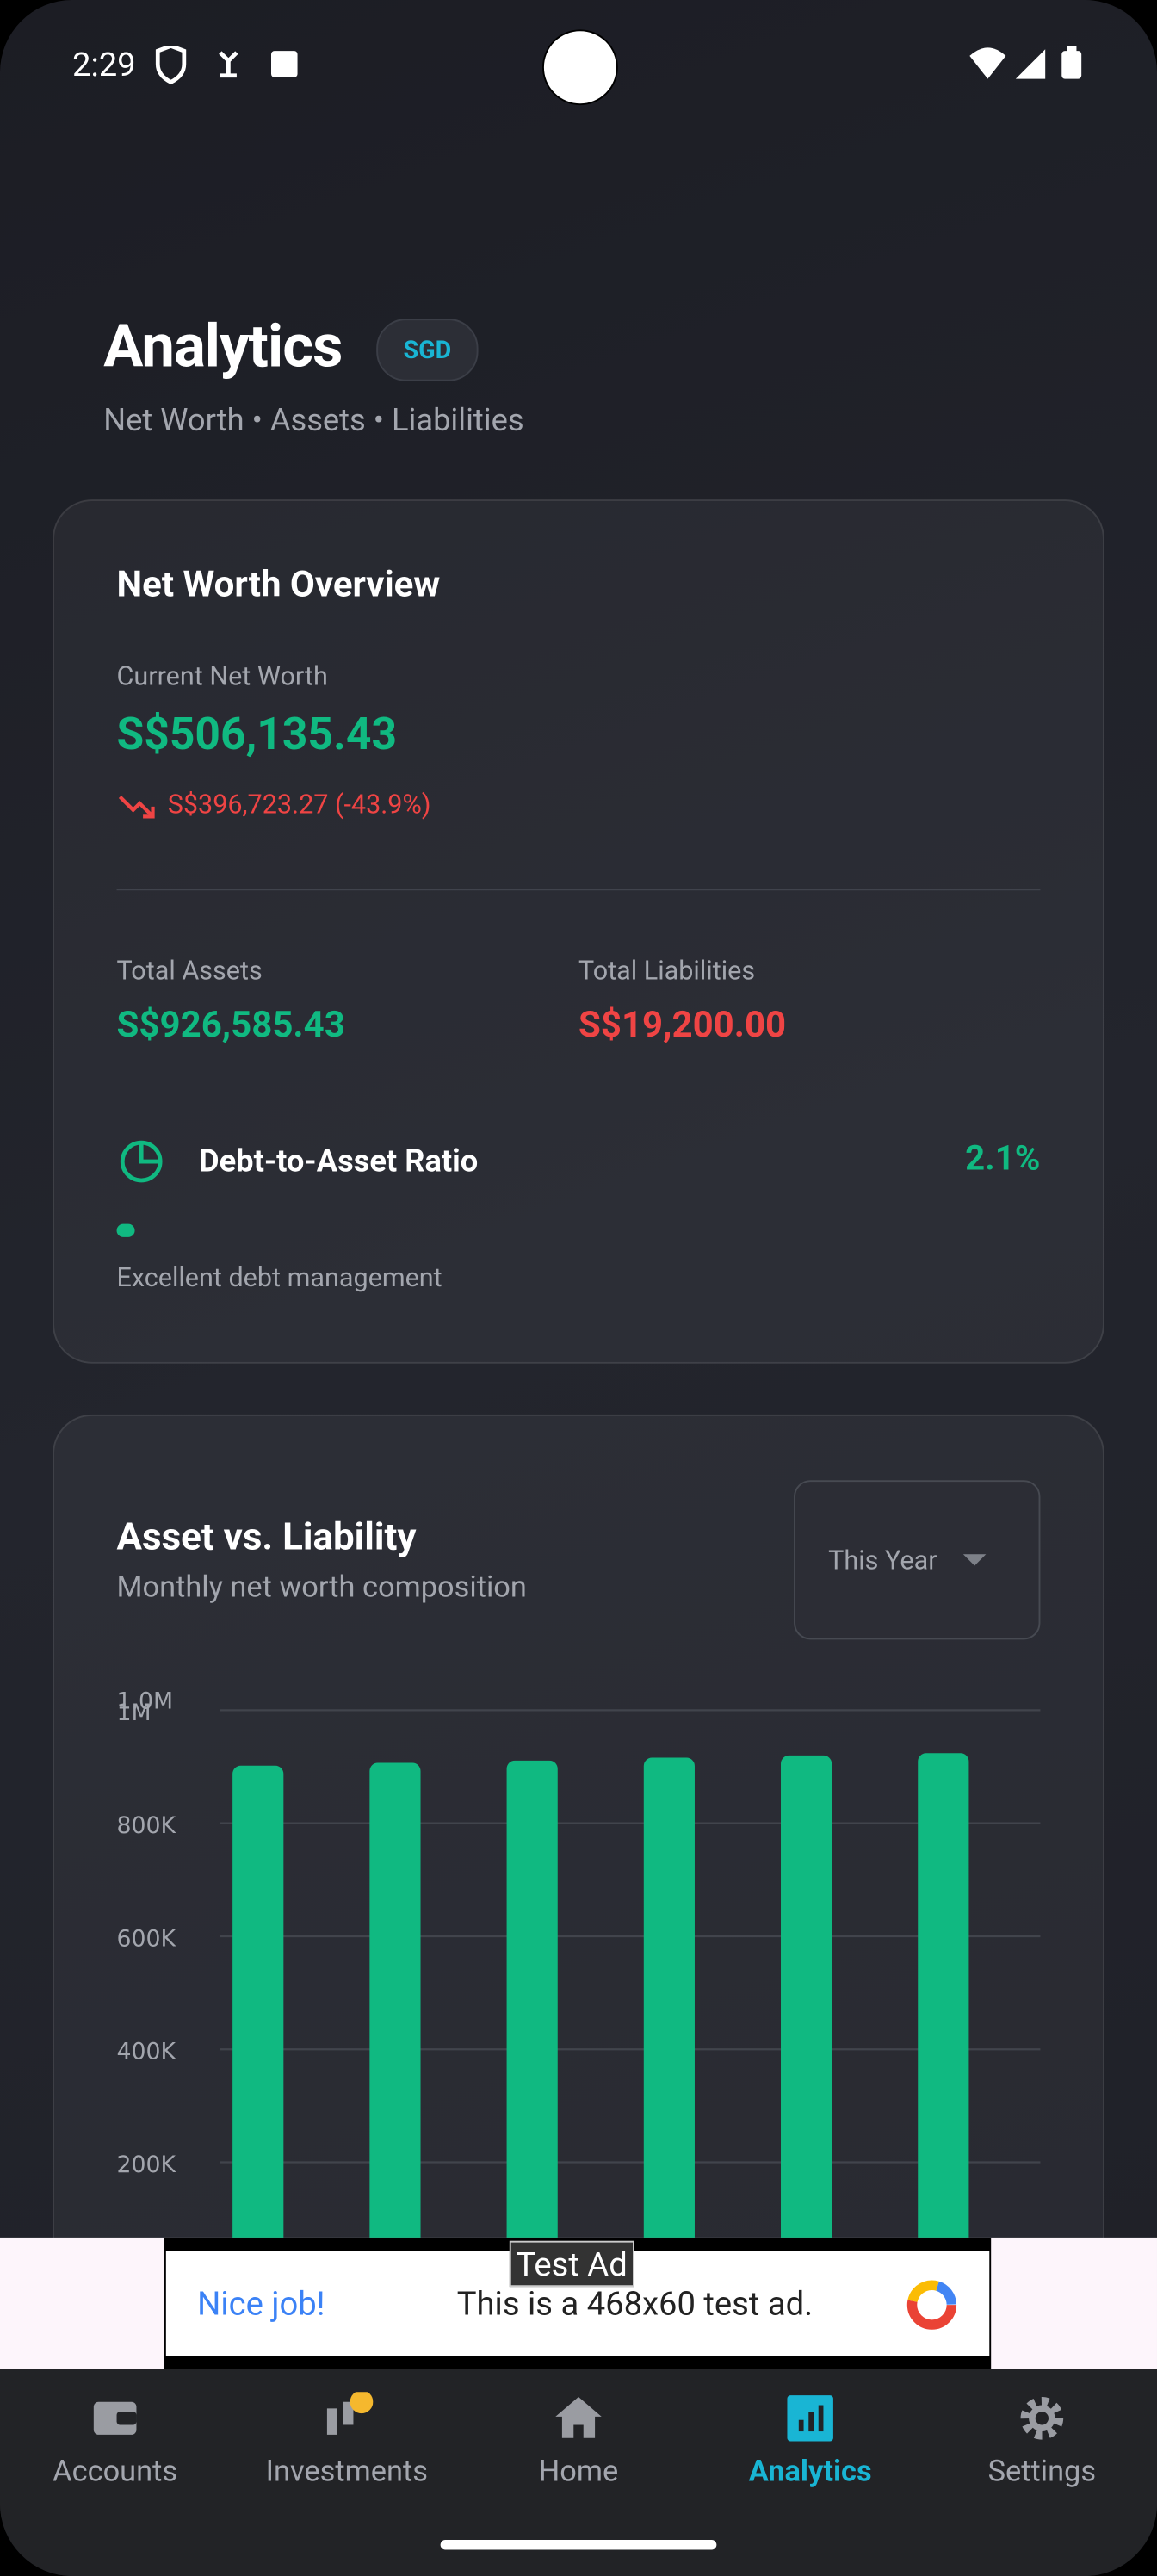 This screenshot has height=2576, width=1157. I want to click on chart-title: Asset vs. Liability, so click(266, 1536).